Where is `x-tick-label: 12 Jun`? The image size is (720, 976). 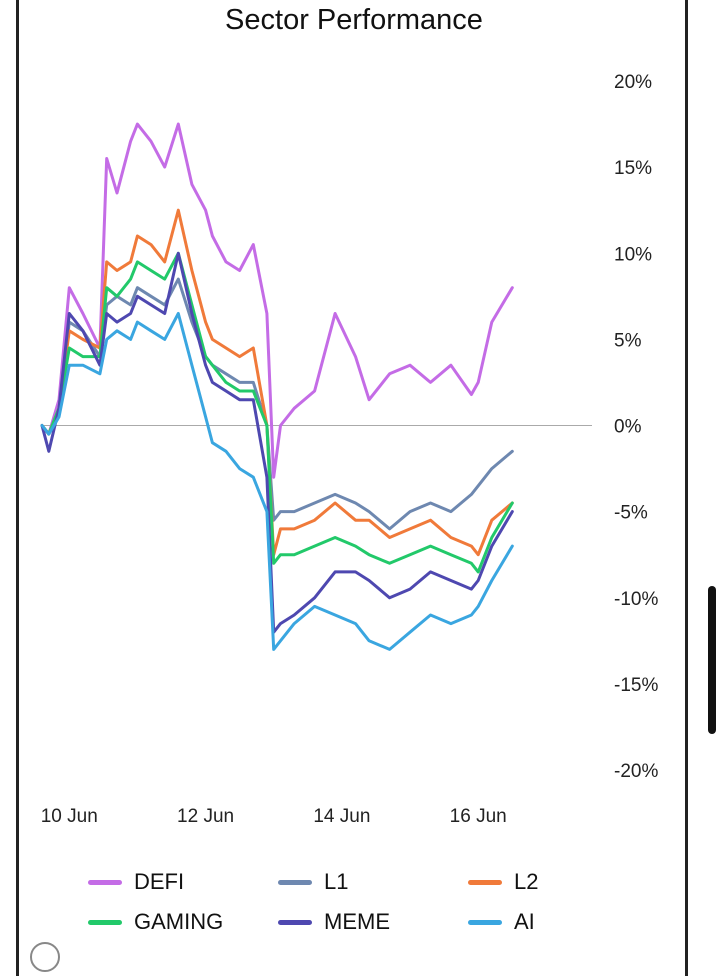
x-tick-label: 12 Jun is located at coordinates (205, 816).